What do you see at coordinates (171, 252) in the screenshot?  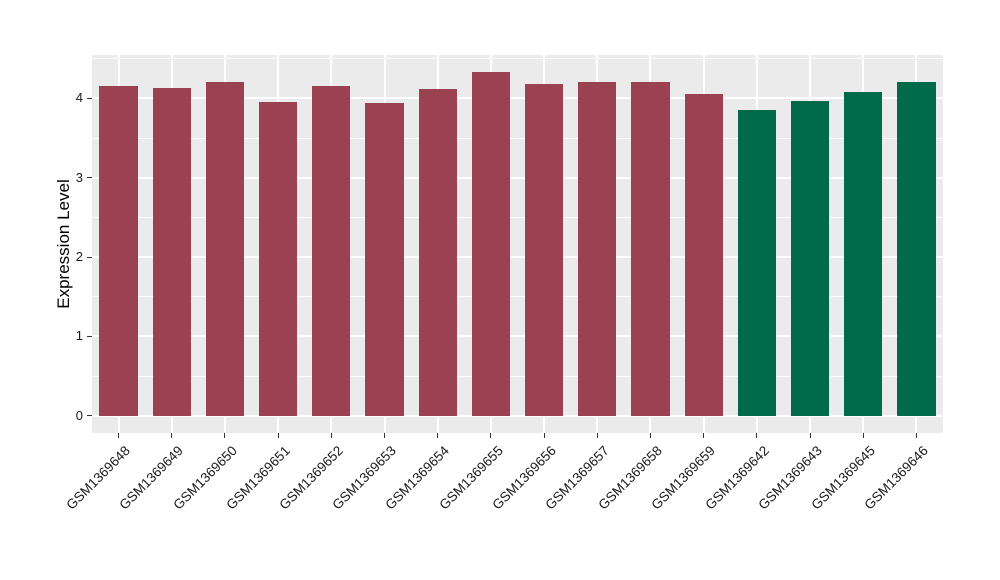 I see `bar-GSM1369649` at bounding box center [171, 252].